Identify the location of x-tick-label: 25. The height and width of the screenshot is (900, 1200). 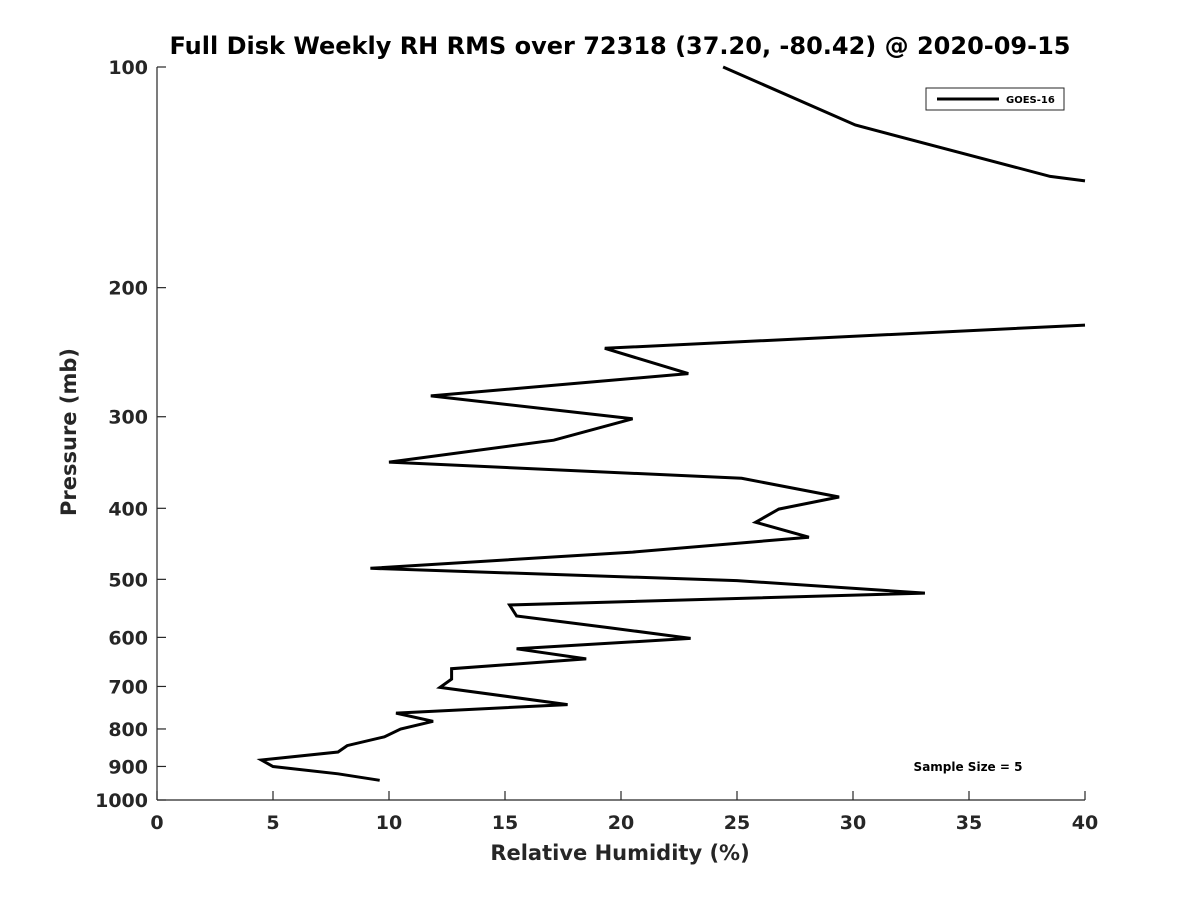
(737, 823).